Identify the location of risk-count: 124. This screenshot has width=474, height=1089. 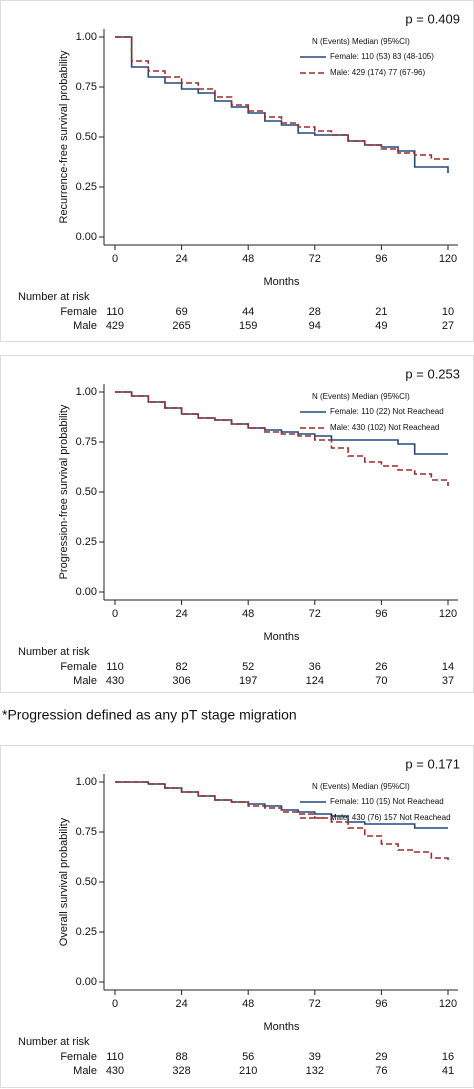
(315, 681).